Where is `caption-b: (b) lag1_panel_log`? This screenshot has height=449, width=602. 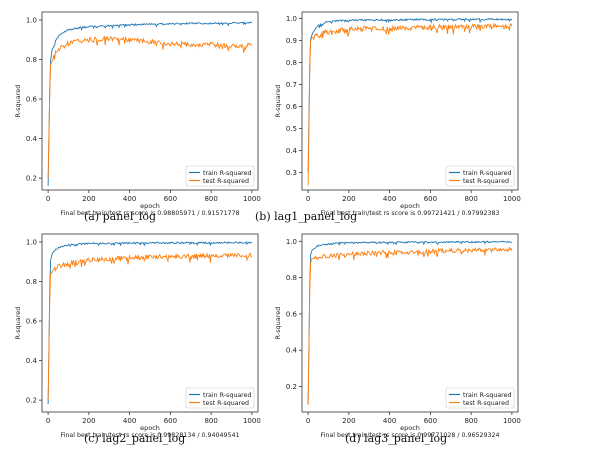 caption-b: (b) lag1_panel_log is located at coordinates (306, 216).